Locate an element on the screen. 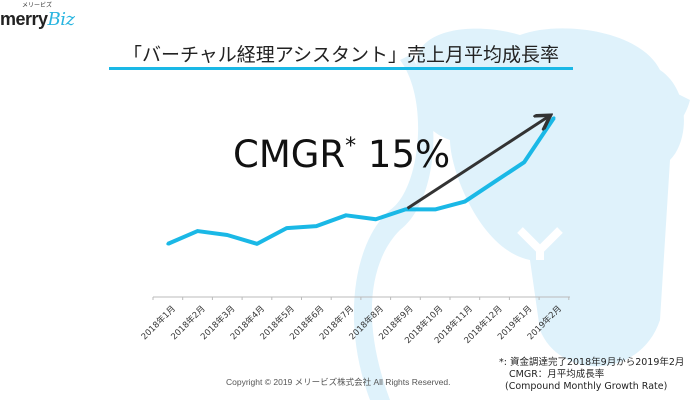 This screenshot has width=700, height=400. logo-kana: メリービズ is located at coordinates (37, 5).